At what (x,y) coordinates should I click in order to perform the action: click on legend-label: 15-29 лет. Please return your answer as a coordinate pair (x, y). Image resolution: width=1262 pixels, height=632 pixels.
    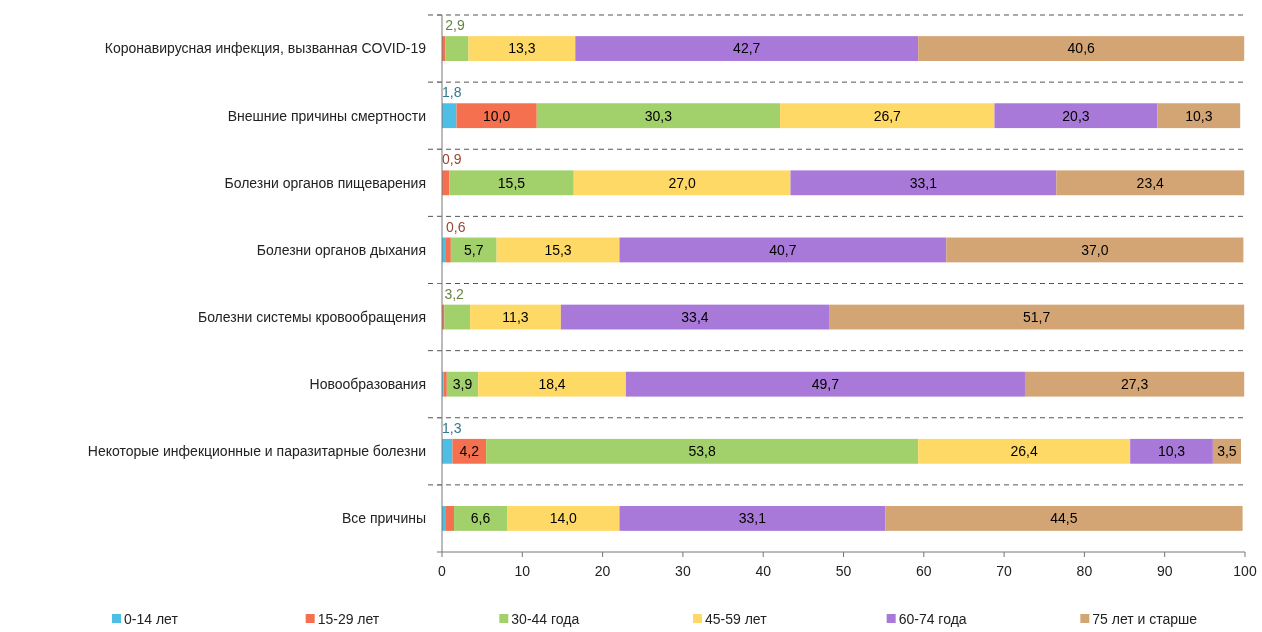
    Looking at the image, I should click on (348, 619).